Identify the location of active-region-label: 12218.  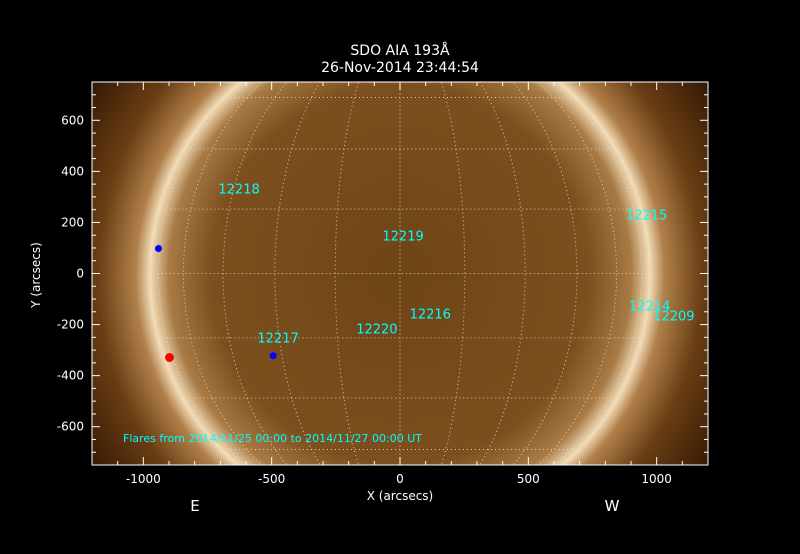
(238, 189).